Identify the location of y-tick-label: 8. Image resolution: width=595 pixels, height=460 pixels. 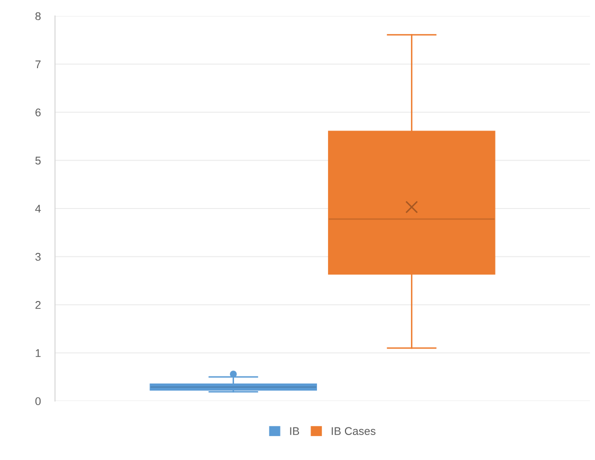
(38, 16).